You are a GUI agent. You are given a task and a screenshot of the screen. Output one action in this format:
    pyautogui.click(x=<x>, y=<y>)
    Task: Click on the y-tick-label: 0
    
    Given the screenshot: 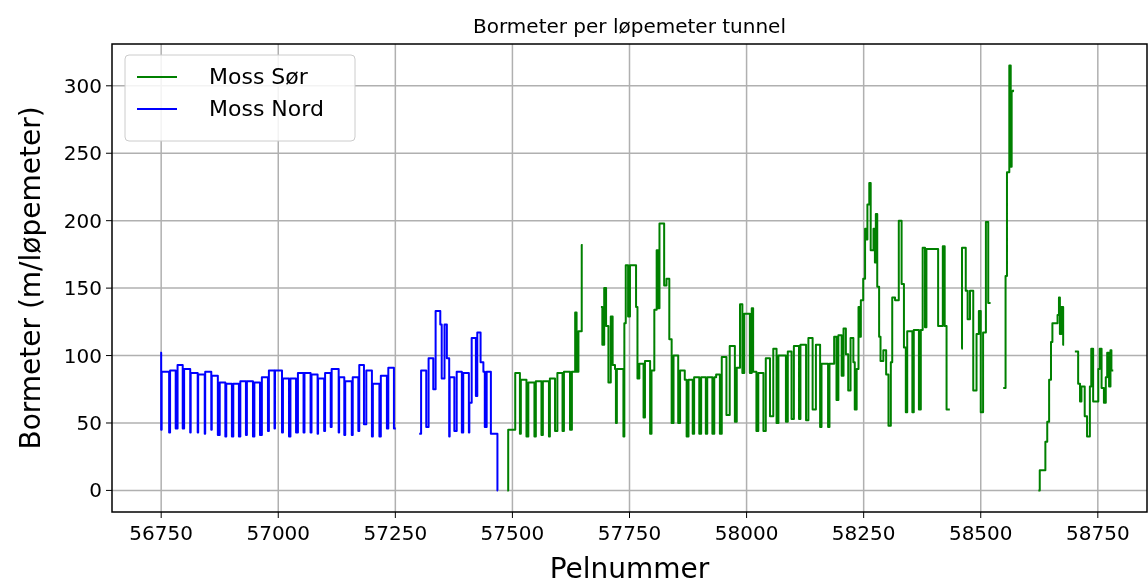 What is the action you would take?
    pyautogui.click(x=95, y=490)
    